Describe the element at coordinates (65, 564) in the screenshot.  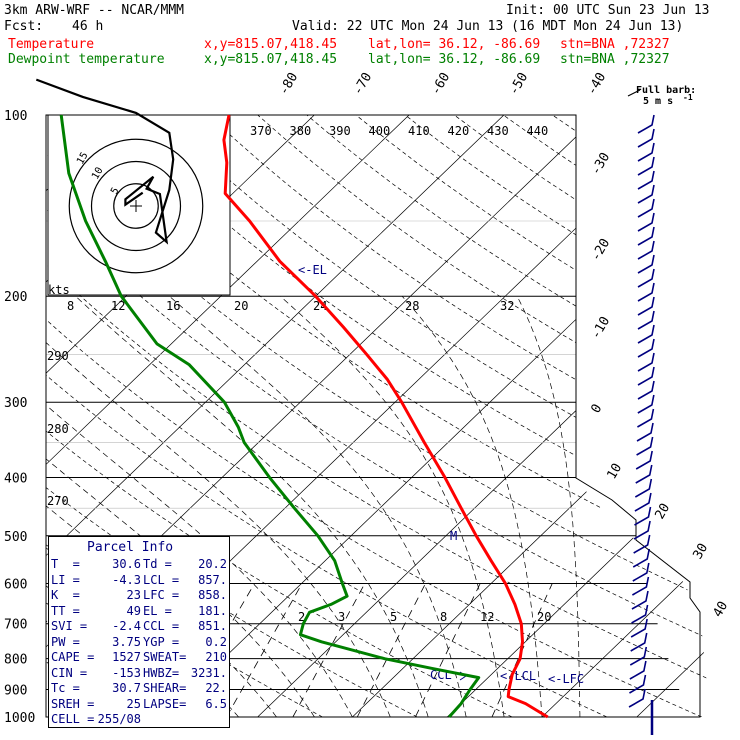
I see `parcel-param-label: T =` at that location.